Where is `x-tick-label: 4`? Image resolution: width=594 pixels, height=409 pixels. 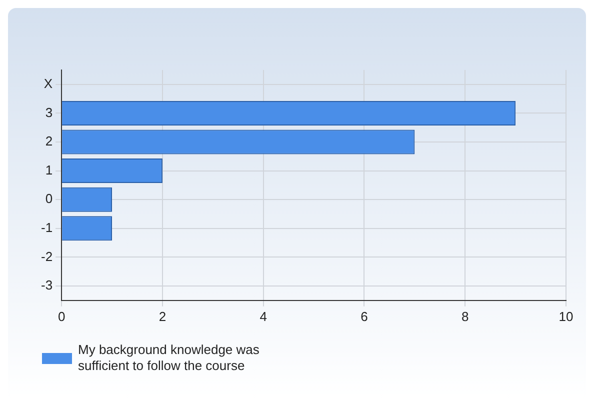
x-tick-label: 4 is located at coordinates (263, 316).